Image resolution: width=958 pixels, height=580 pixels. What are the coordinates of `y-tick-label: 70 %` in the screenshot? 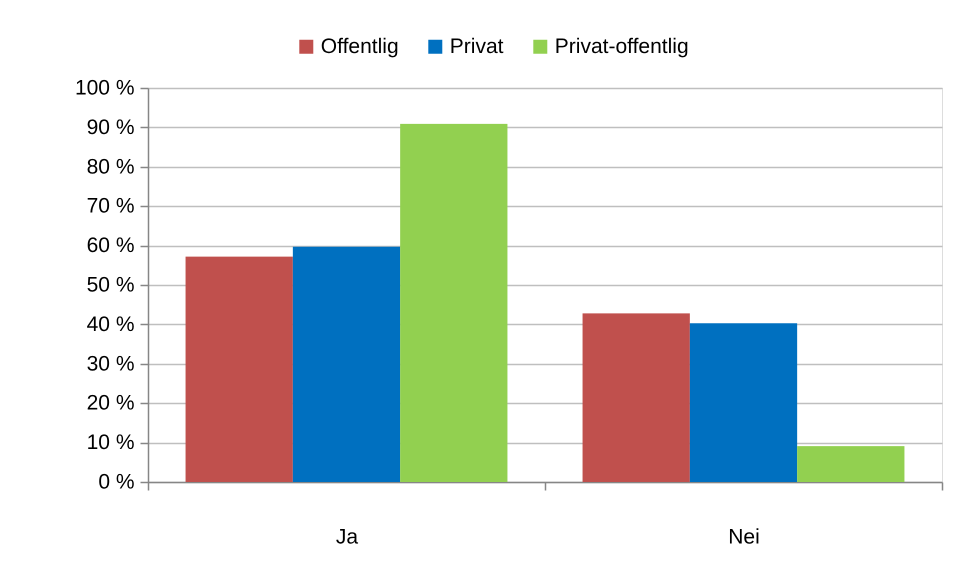 It's located at (110, 206).